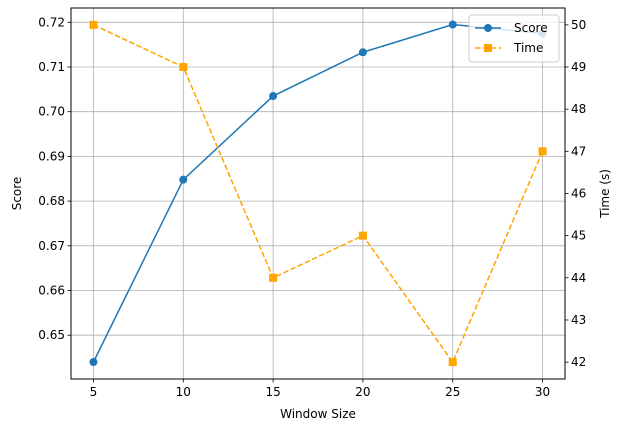  What do you see at coordinates (362, 392) in the screenshot?
I see `x-tick-label: 20` at bounding box center [362, 392].